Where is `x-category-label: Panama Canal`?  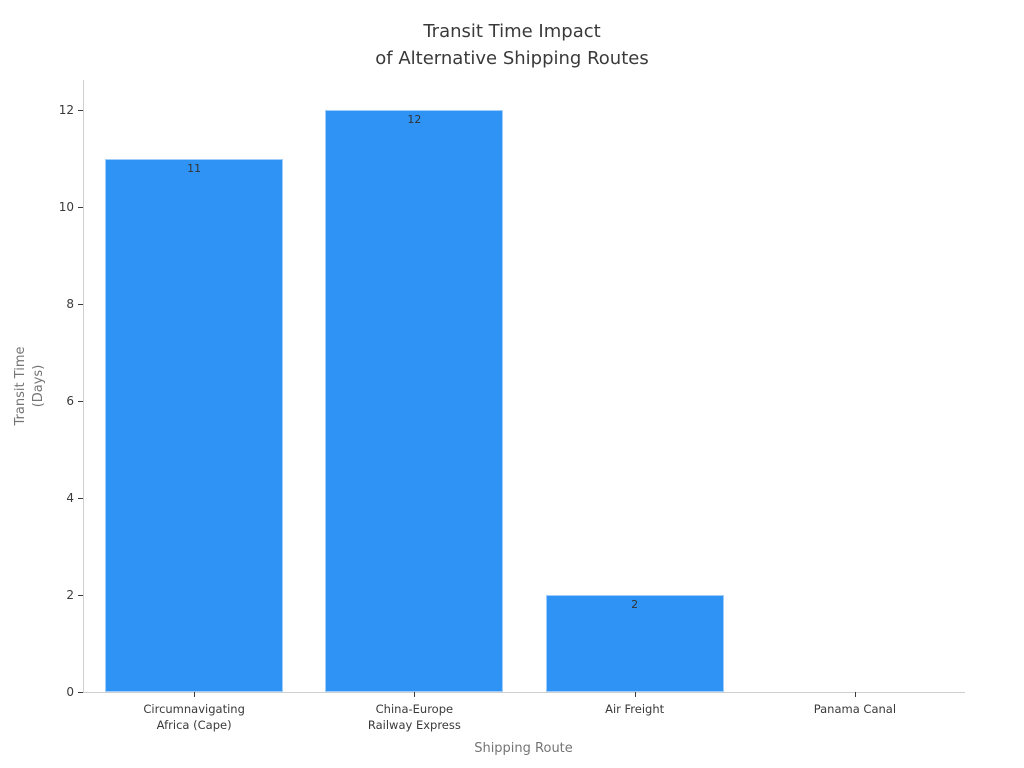 x-category-label: Panama Canal is located at coordinates (855, 709).